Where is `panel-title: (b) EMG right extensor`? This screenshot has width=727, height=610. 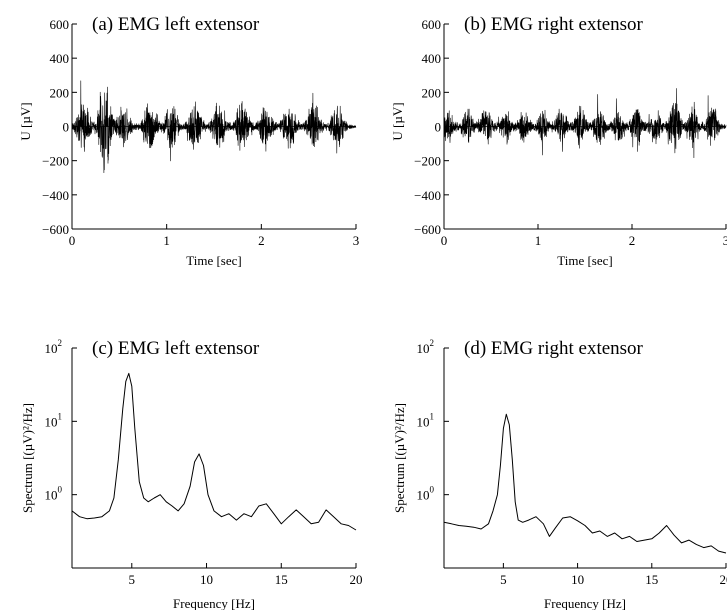
panel-title: (b) EMG right extensor is located at coordinates (554, 24).